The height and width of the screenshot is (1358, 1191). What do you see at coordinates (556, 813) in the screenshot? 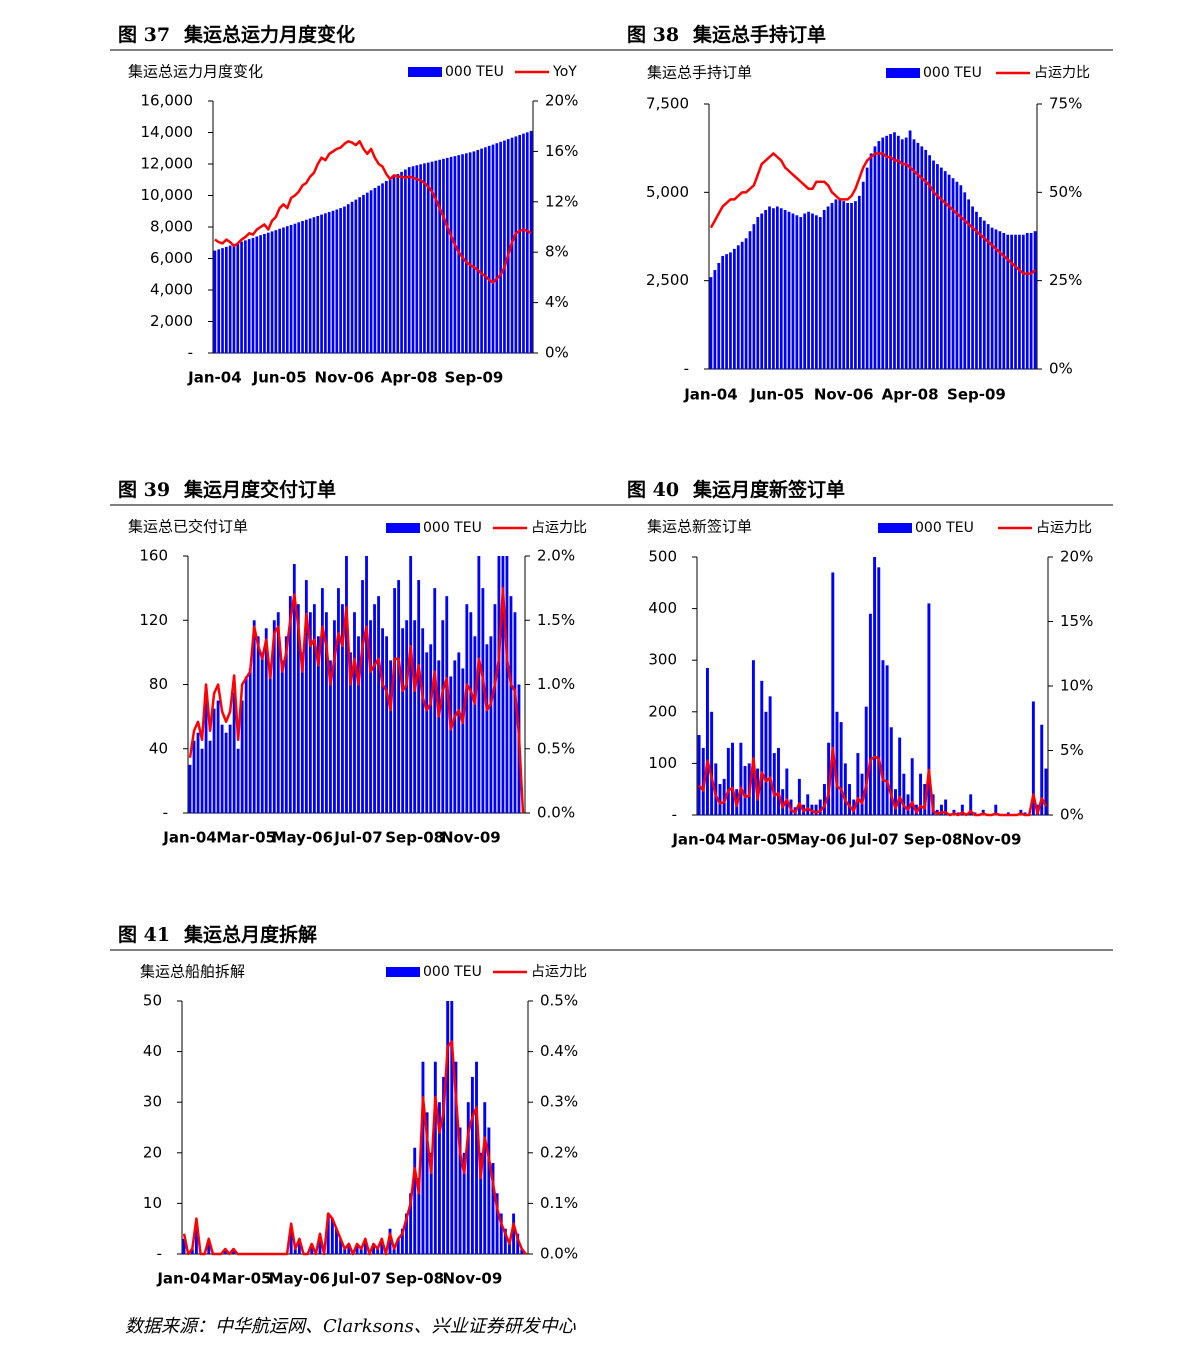
I see `y2-tick-label: 0.0%` at bounding box center [556, 813].